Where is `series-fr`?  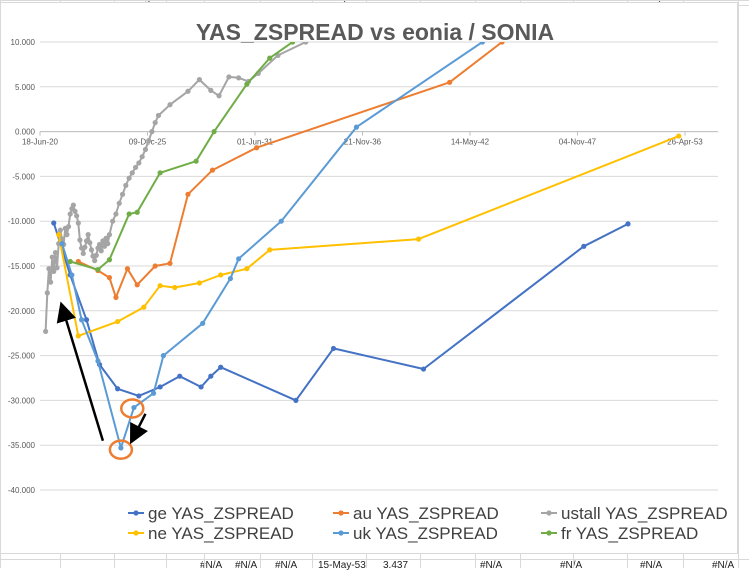
series-fr is located at coordinates (181, 156).